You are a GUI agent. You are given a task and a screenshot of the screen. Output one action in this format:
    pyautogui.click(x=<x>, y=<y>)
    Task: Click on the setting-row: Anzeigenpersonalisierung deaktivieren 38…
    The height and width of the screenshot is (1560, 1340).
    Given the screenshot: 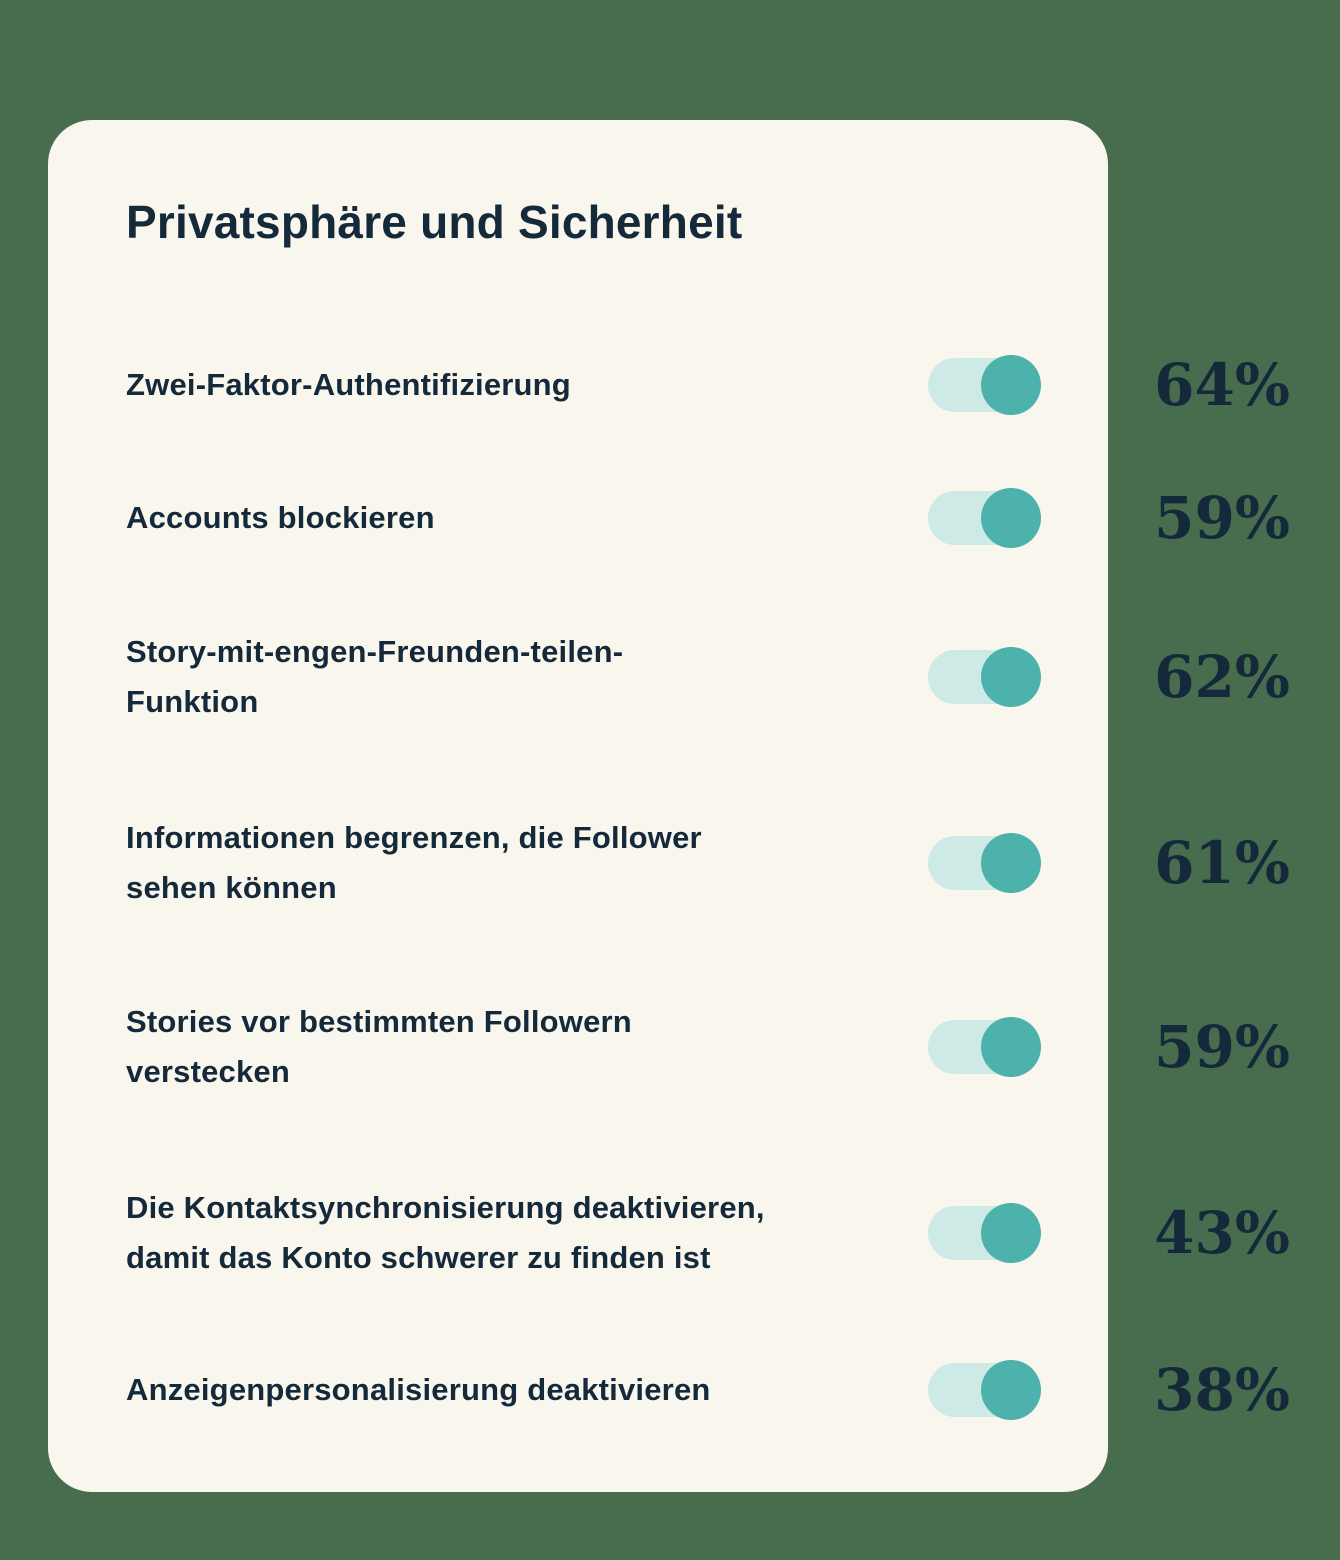 What is the action you would take?
    pyautogui.click(x=708, y=1390)
    